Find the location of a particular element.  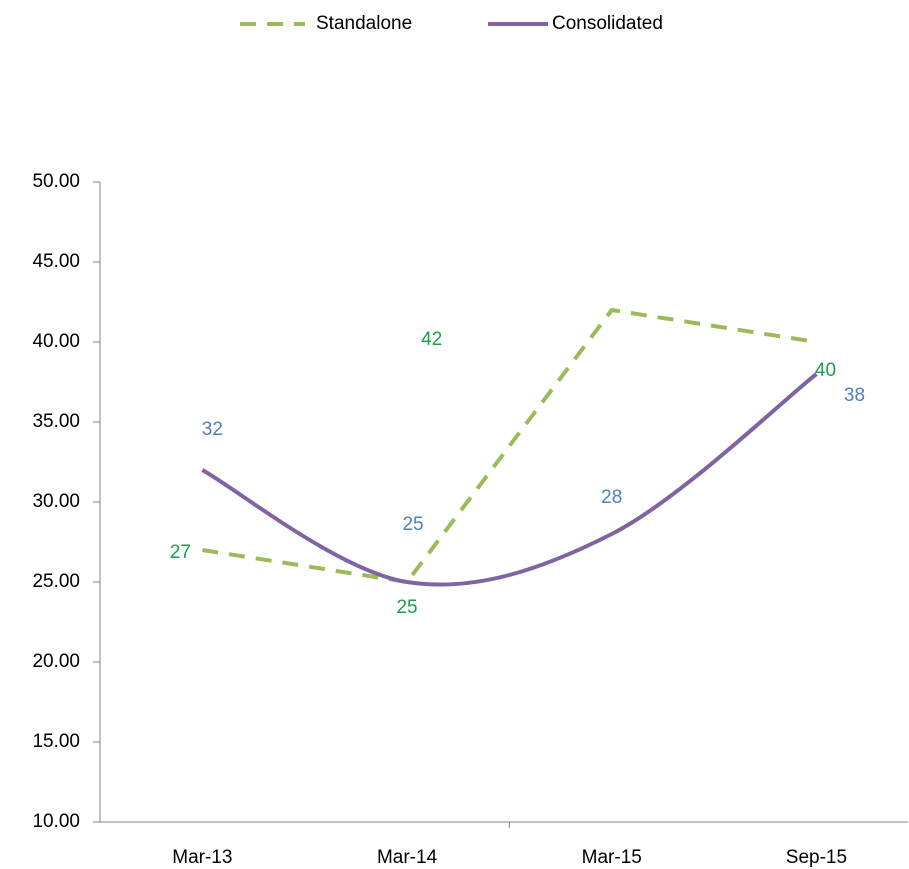

y-tick-label: 15.00 is located at coordinates (56, 741).